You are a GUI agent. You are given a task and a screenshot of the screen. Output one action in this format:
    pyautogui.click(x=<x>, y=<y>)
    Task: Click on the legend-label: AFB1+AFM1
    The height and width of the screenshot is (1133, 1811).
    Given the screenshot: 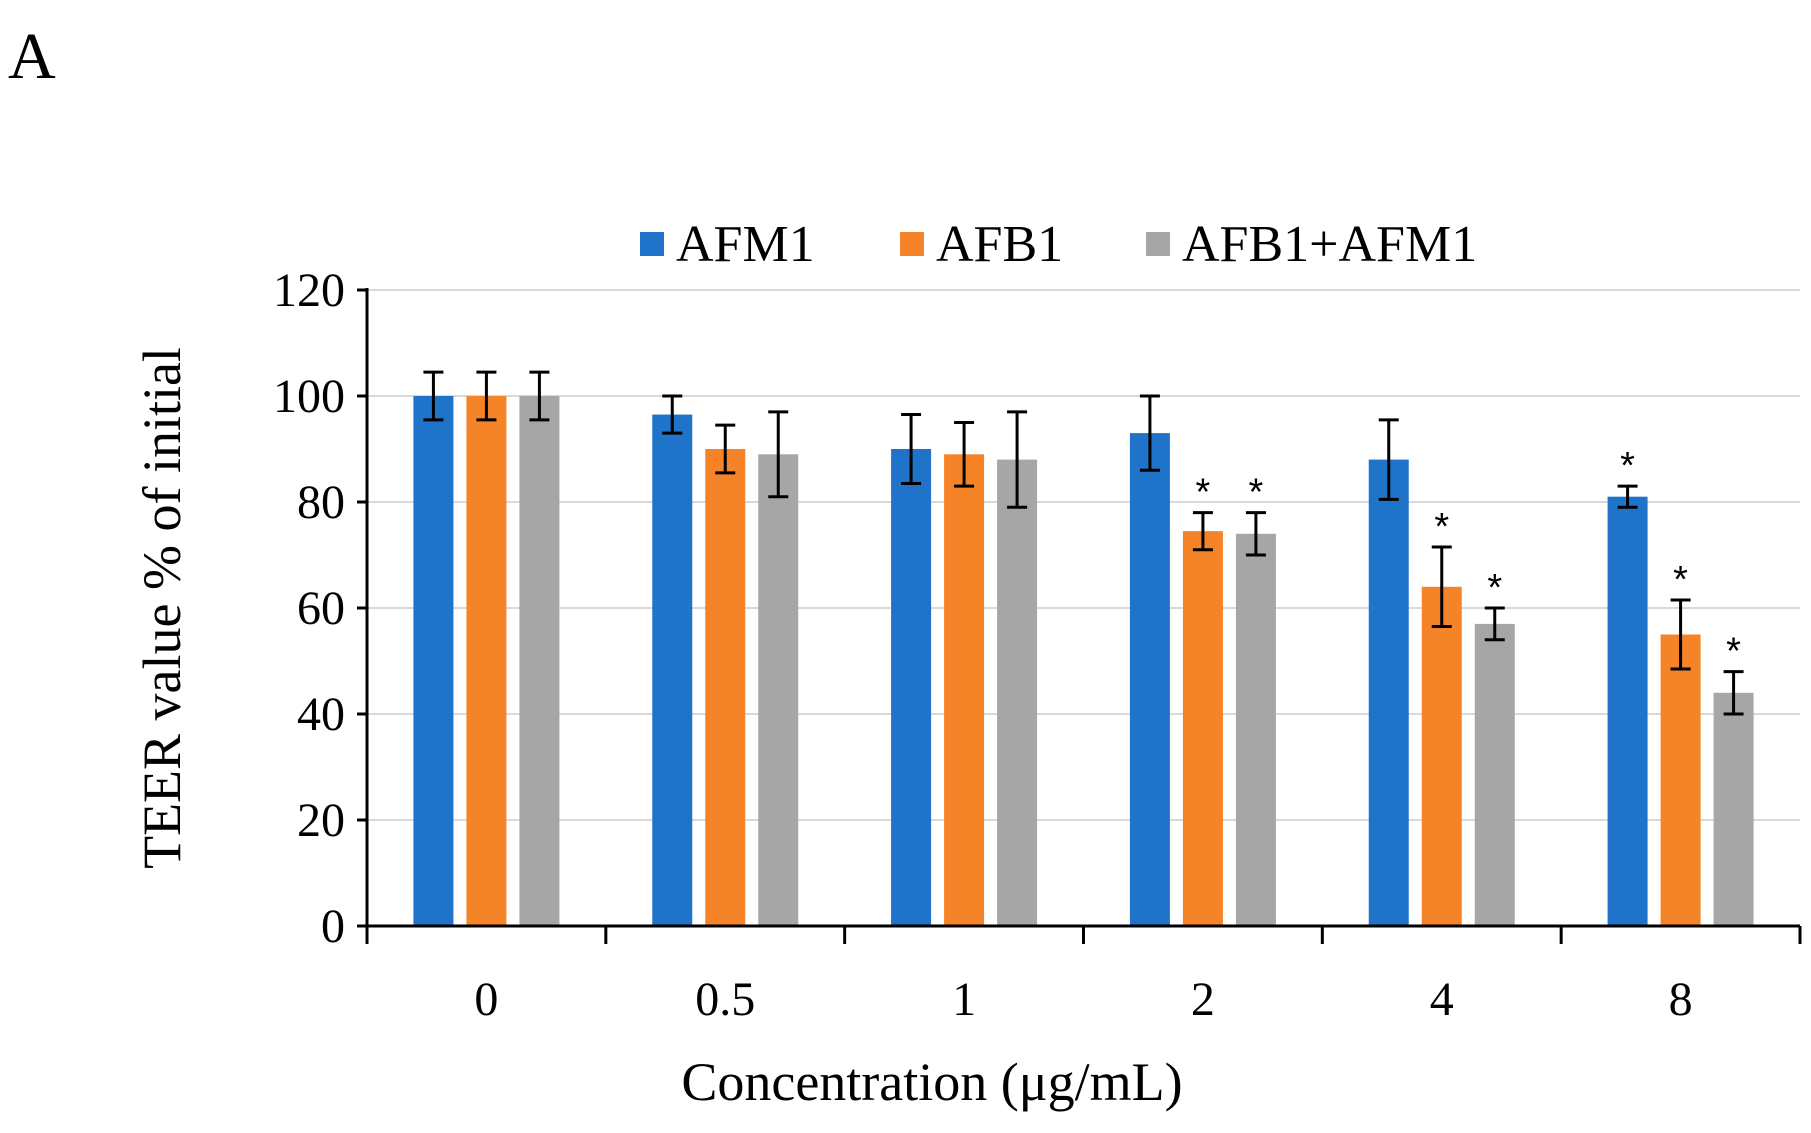 What is the action you would take?
    pyautogui.click(x=1329, y=244)
    